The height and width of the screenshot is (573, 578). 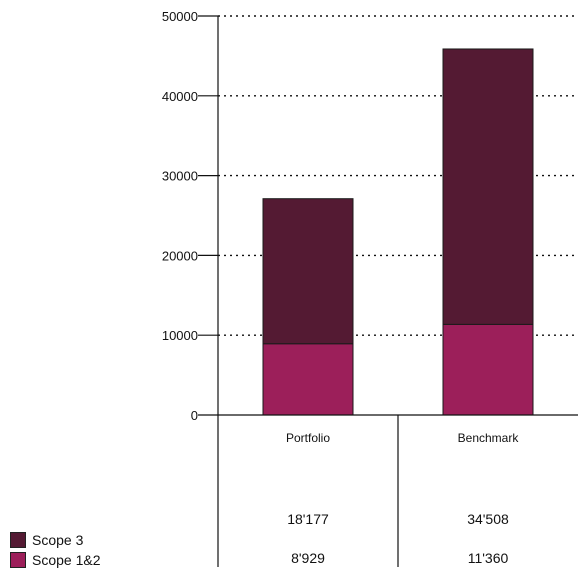 What do you see at coordinates (180, 176) in the screenshot?
I see `y-tick-label-30000: 30000` at bounding box center [180, 176].